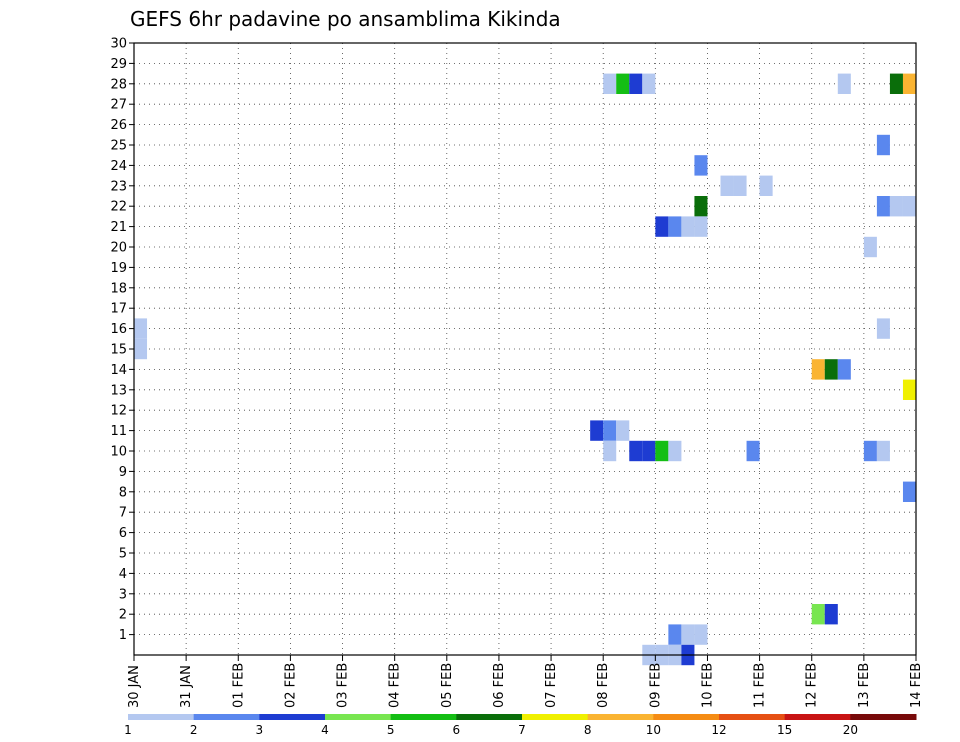  What do you see at coordinates (118, 186) in the screenshot?
I see `y-tick-label: 23` at bounding box center [118, 186].